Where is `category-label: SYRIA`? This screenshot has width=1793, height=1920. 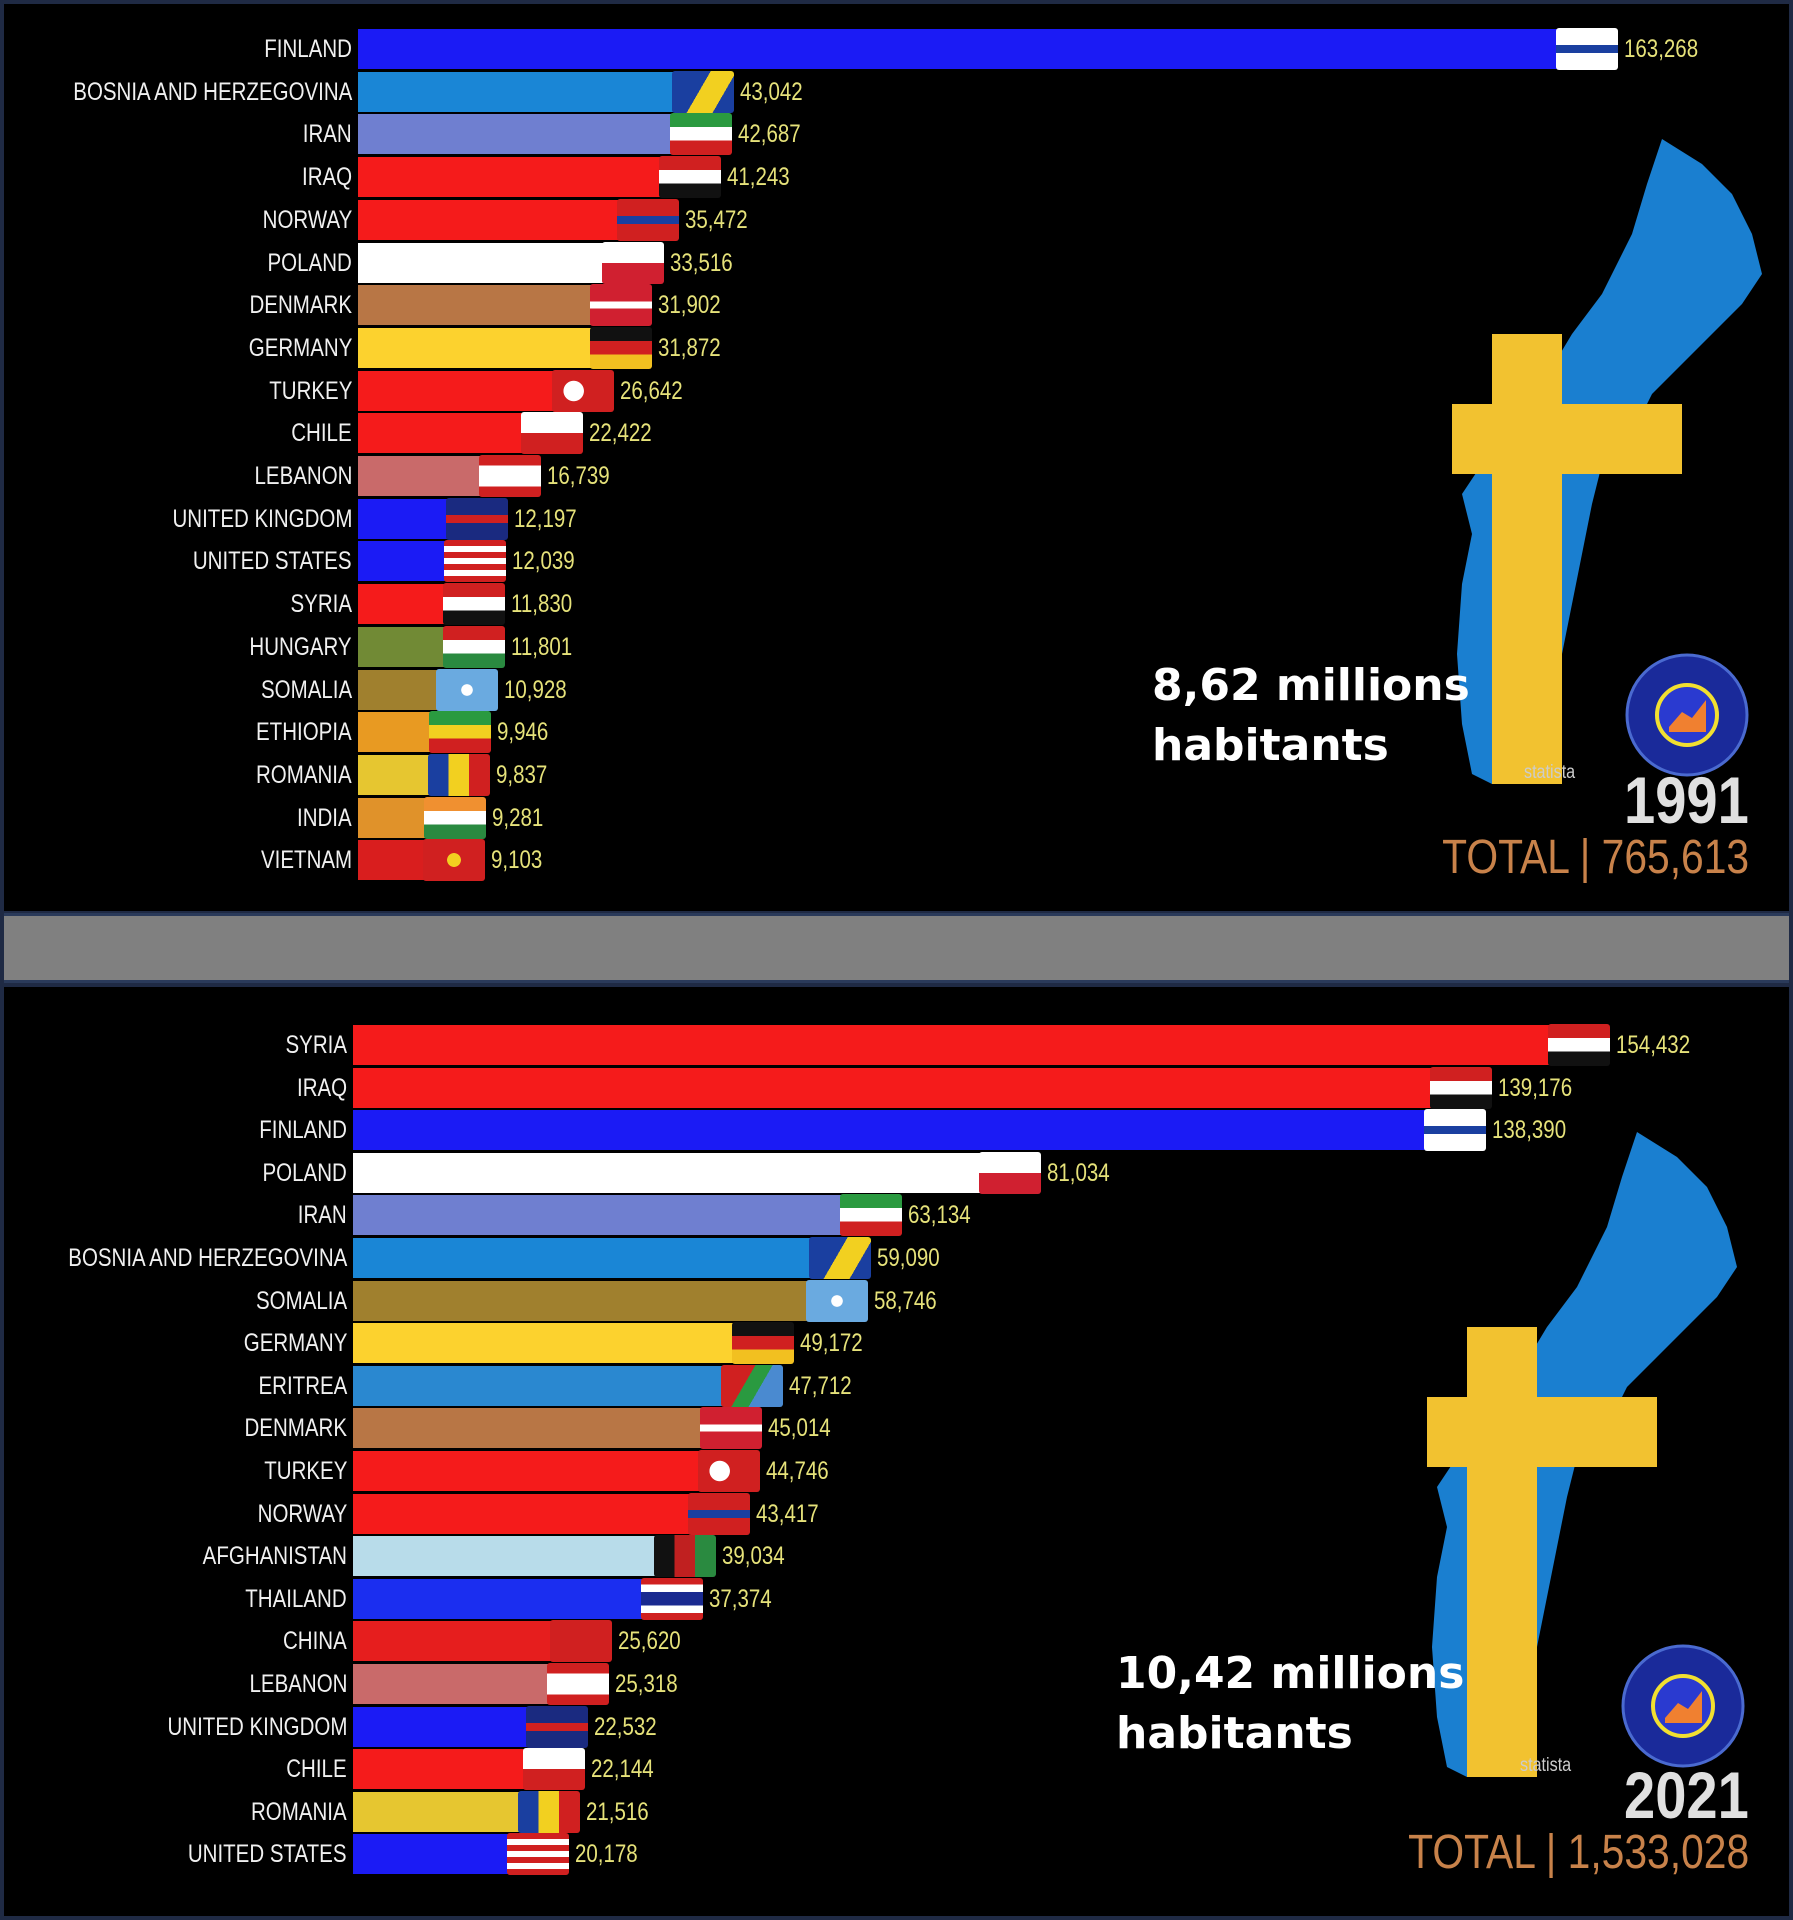
category-label: SYRIA is located at coordinates (316, 1045).